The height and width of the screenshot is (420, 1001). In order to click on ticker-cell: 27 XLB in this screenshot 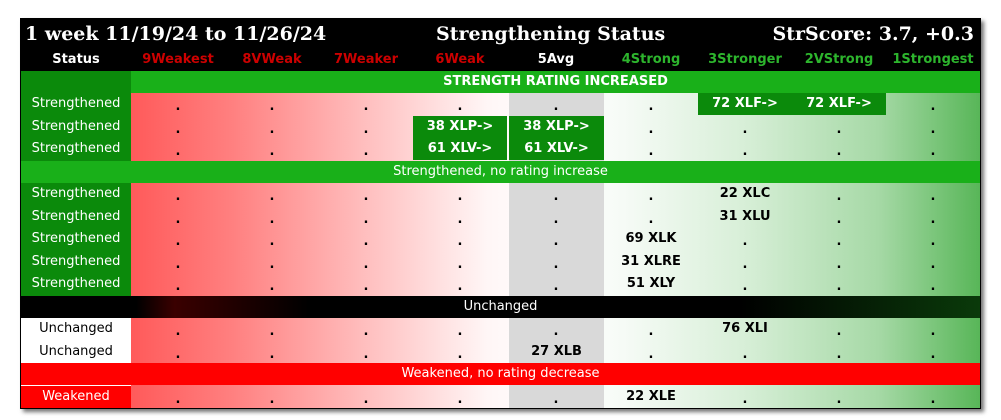, I will do `click(556, 351)`.